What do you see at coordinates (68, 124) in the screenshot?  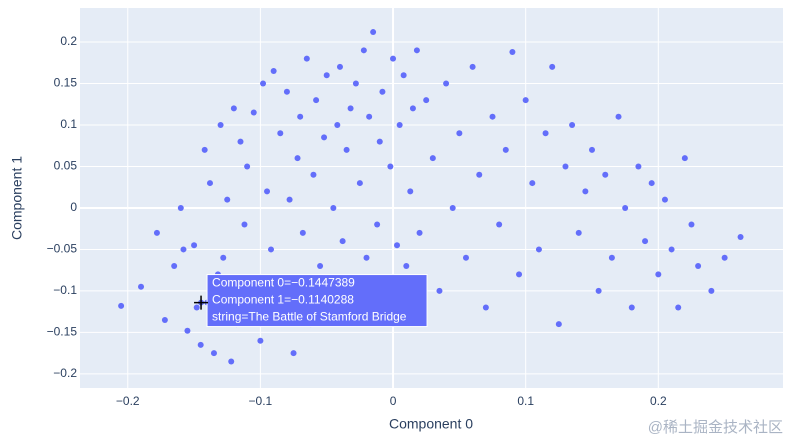 I see `y-tick-label: 0.1` at bounding box center [68, 124].